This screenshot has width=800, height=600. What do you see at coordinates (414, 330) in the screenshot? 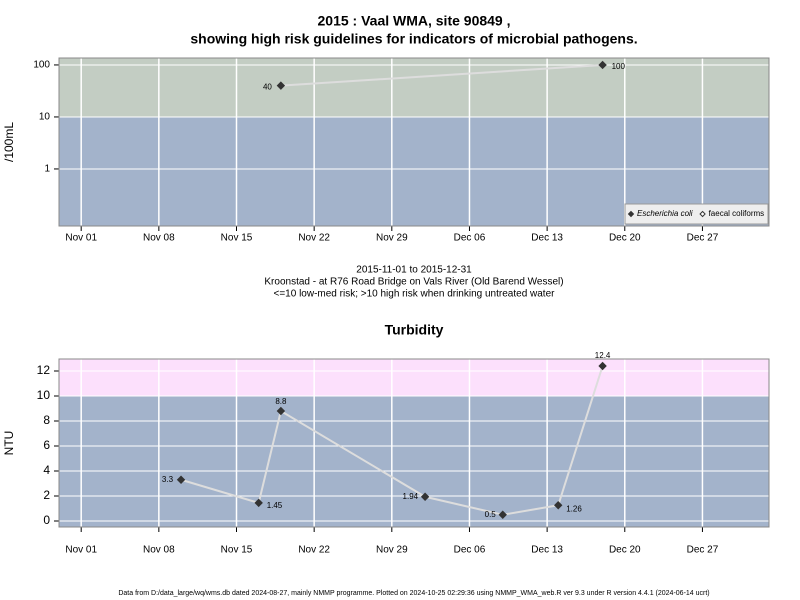
I see `chart-title: Turbidity` at bounding box center [414, 330].